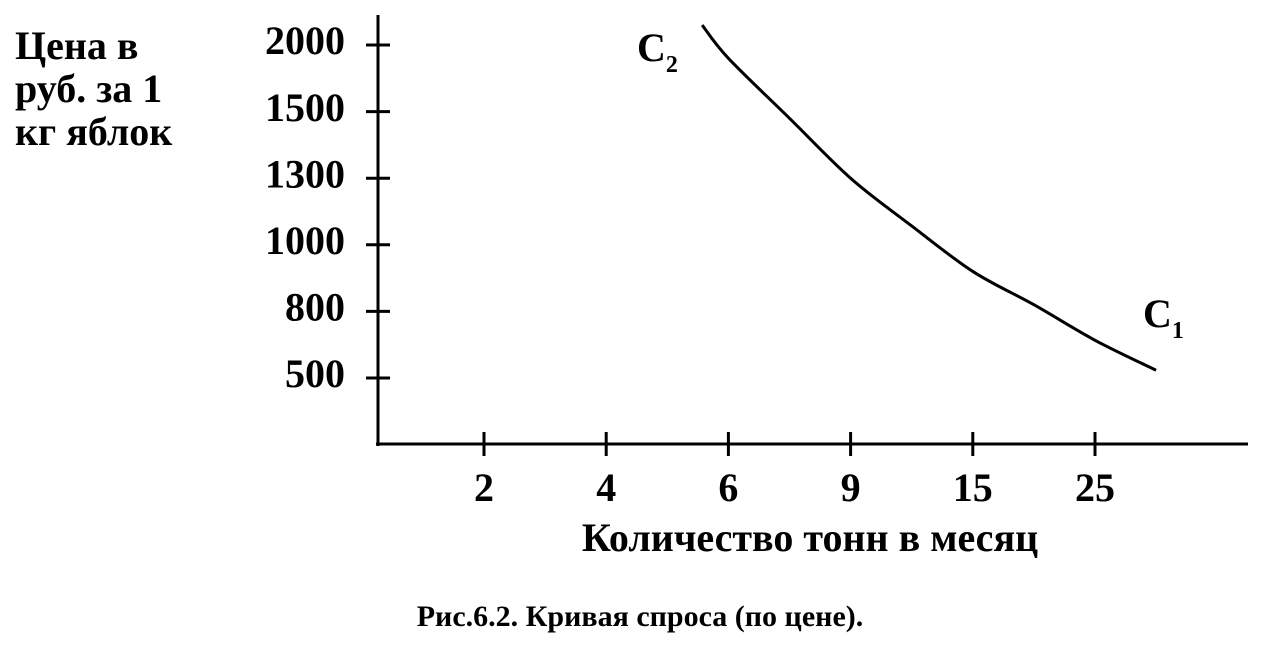  Describe the element at coordinates (315, 373) in the screenshot. I see `y-tick-label: 500` at that location.